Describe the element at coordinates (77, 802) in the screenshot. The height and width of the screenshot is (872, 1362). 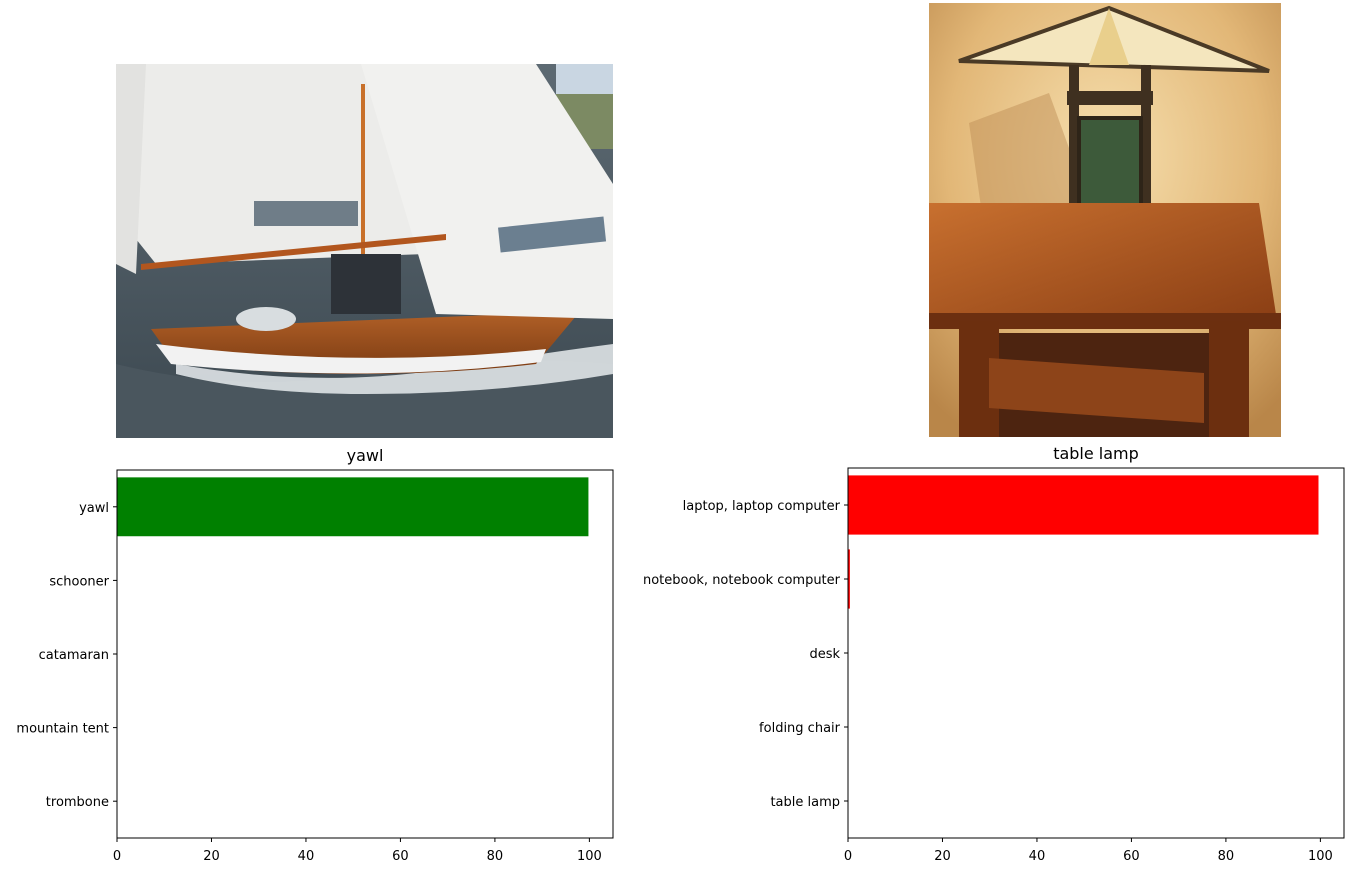
I see `y-tick-label: trombone` at that location.